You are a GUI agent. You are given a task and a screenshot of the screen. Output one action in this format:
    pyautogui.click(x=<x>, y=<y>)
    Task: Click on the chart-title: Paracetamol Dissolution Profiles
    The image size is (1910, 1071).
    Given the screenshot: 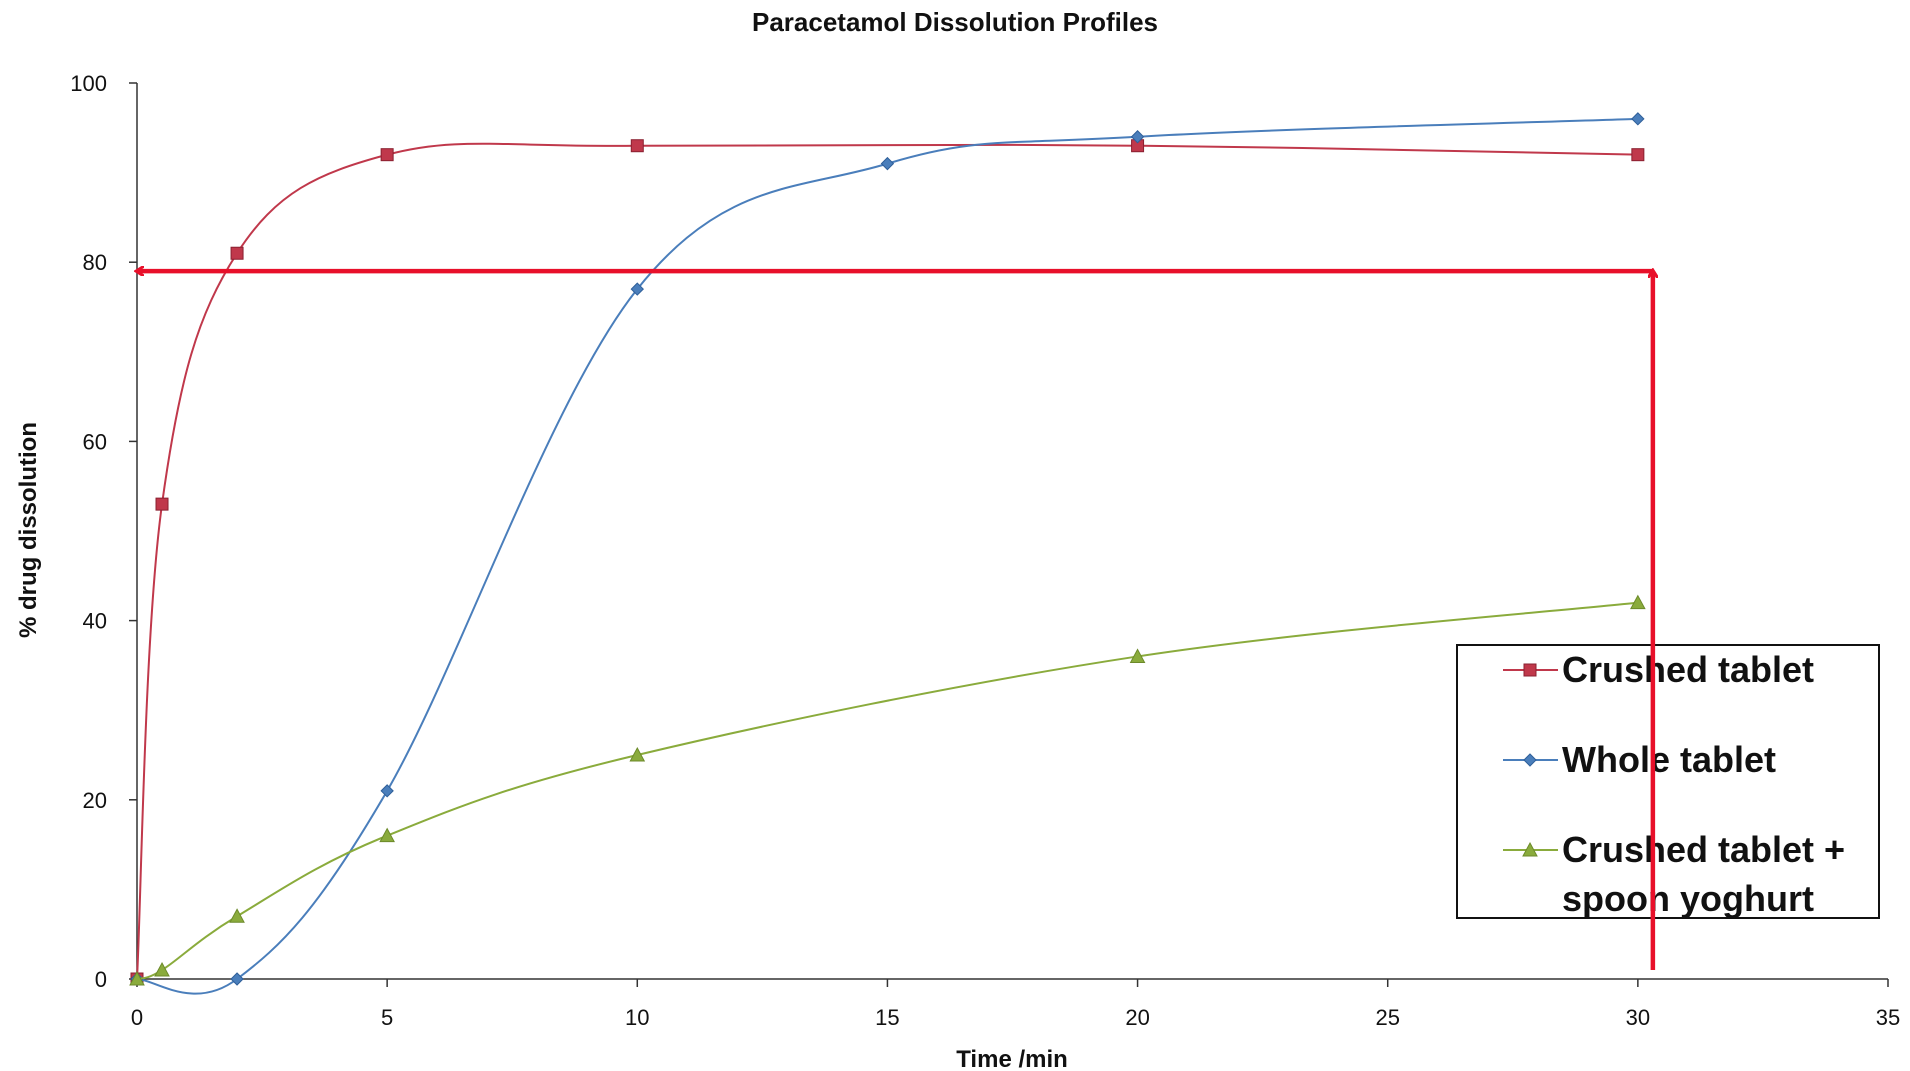 What is the action you would take?
    pyautogui.click(x=955, y=22)
    